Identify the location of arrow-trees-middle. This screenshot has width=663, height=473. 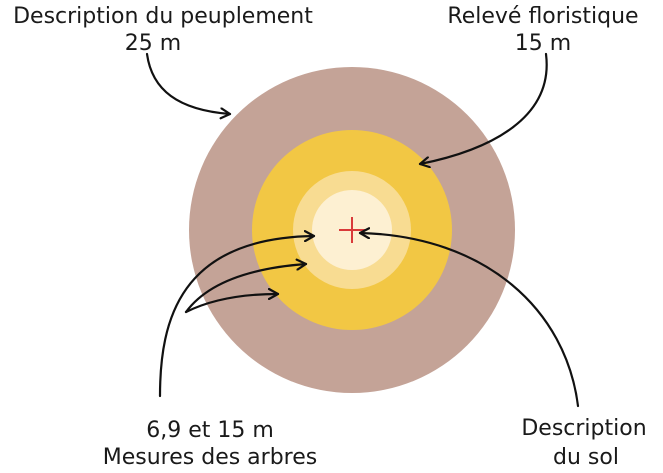
(246, 289).